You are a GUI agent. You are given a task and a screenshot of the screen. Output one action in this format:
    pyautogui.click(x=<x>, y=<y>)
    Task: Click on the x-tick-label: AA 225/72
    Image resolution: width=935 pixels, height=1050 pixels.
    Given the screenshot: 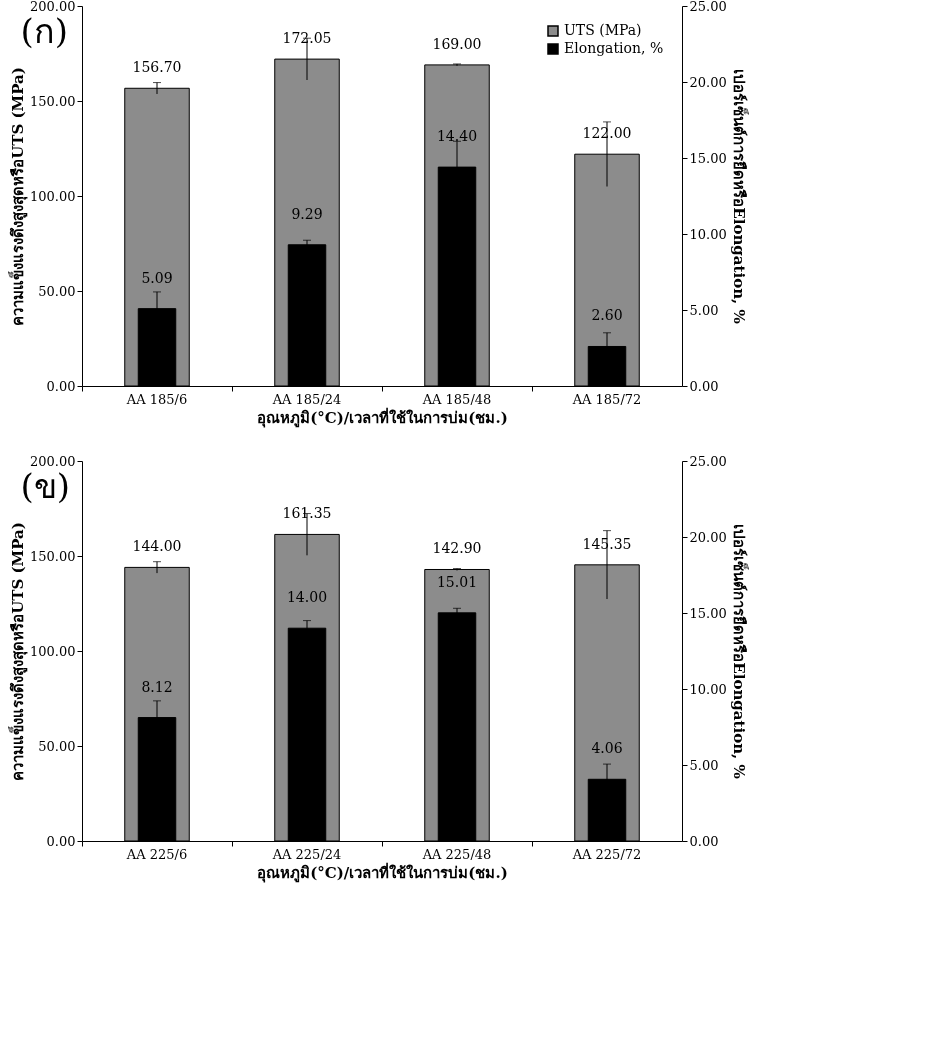 What is the action you would take?
    pyautogui.click(x=606, y=854)
    